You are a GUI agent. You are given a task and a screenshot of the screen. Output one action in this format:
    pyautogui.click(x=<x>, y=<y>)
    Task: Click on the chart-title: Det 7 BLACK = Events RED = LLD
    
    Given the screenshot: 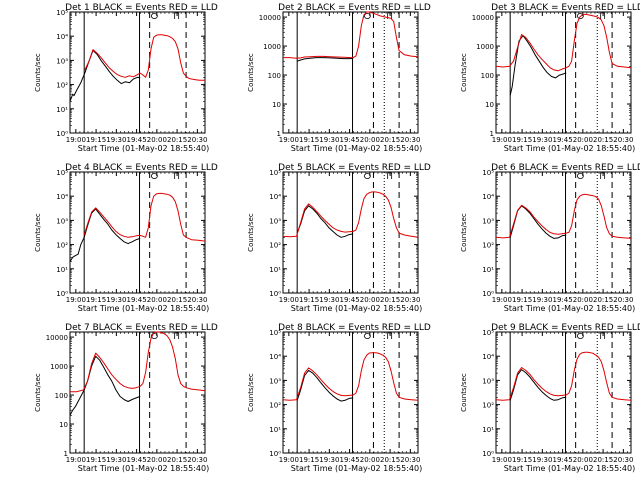 What is the action you would take?
    pyautogui.click(x=141, y=328)
    